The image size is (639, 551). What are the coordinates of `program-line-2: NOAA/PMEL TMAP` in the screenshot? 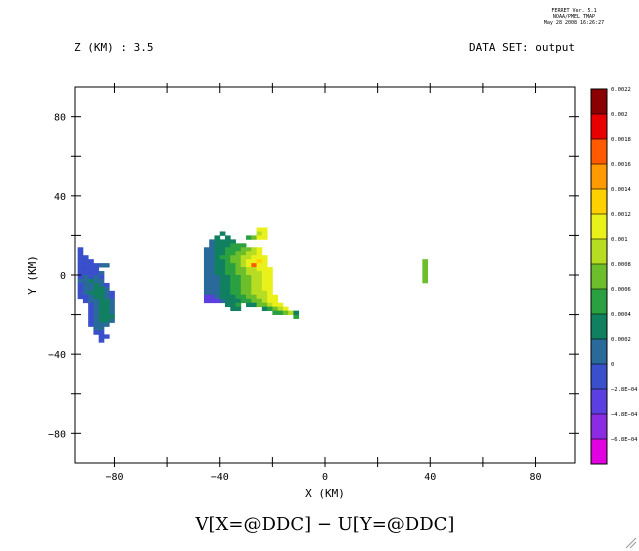 It's located at (574, 17).